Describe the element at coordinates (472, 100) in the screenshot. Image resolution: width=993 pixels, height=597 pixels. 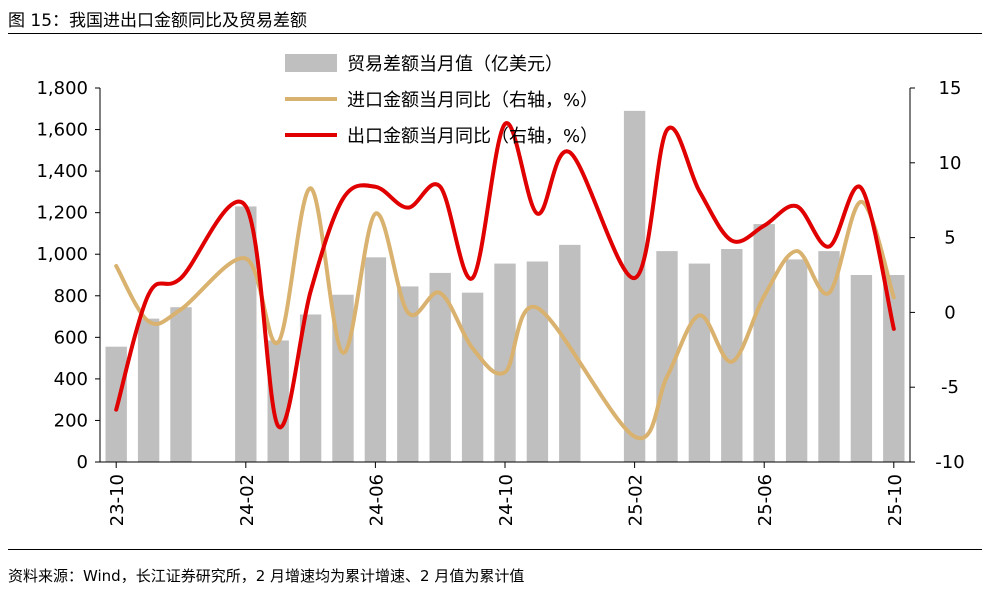
I see `legend-label: 进口金额当月同比（右轴，%）` at that location.